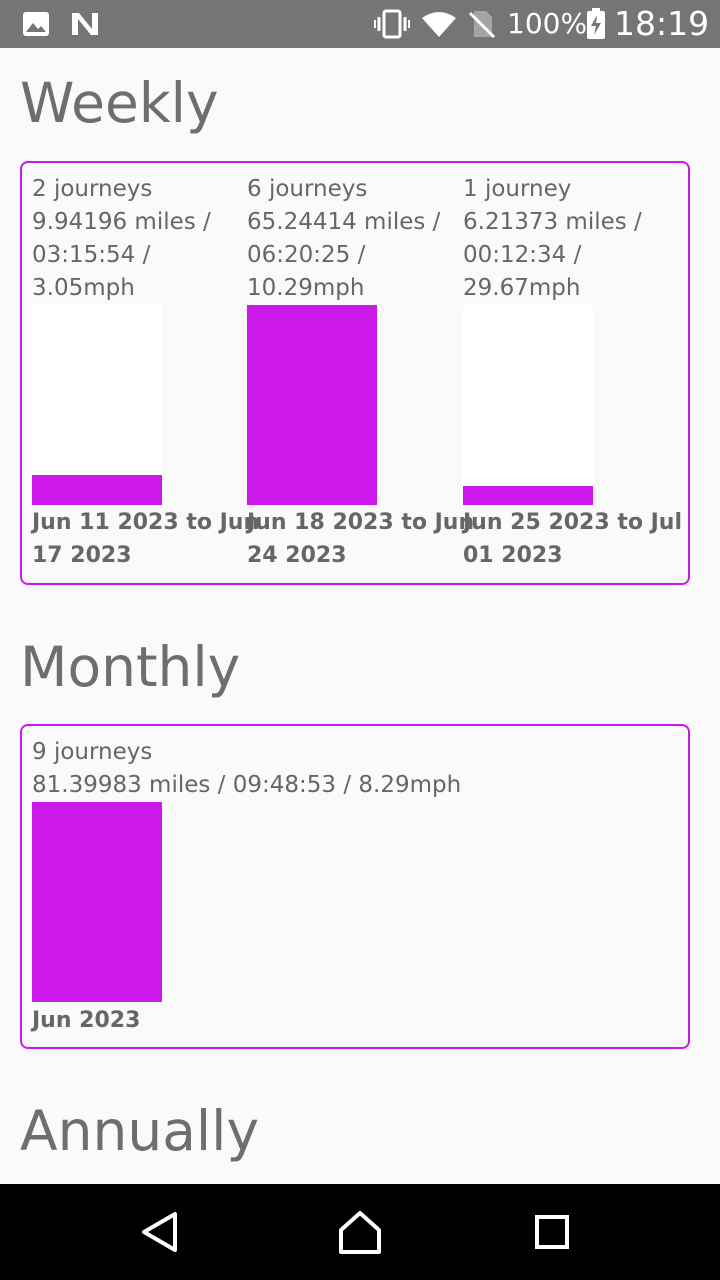  What do you see at coordinates (439, 24) in the screenshot?
I see `wifi-icon` at bounding box center [439, 24].